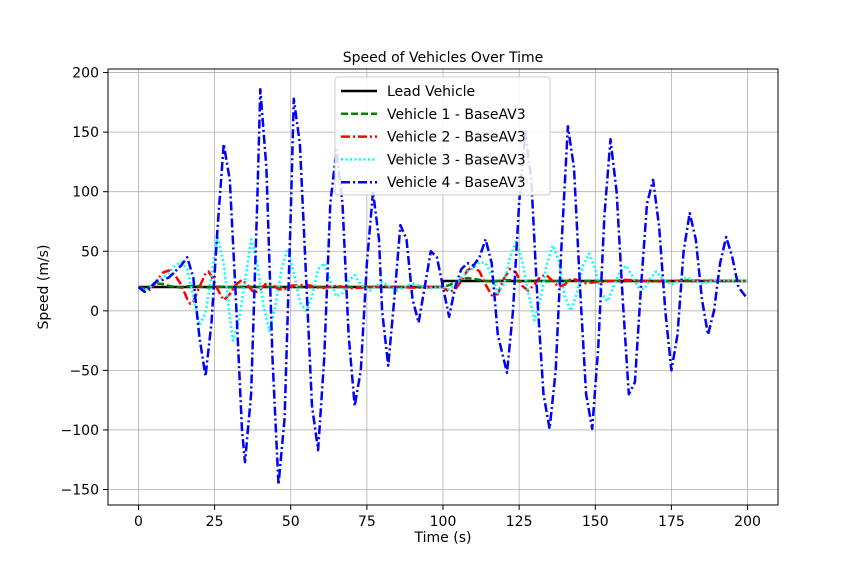  I want to click on legend-label-vehicle-2-baseav3: Vehicle 2 - BaseAV3, so click(456, 138).